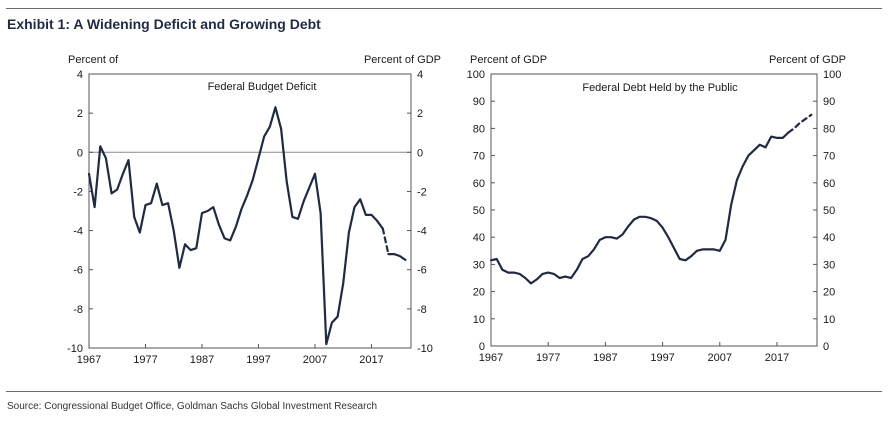  What do you see at coordinates (444, 8) in the screenshot?
I see `top-rule` at bounding box center [444, 8].